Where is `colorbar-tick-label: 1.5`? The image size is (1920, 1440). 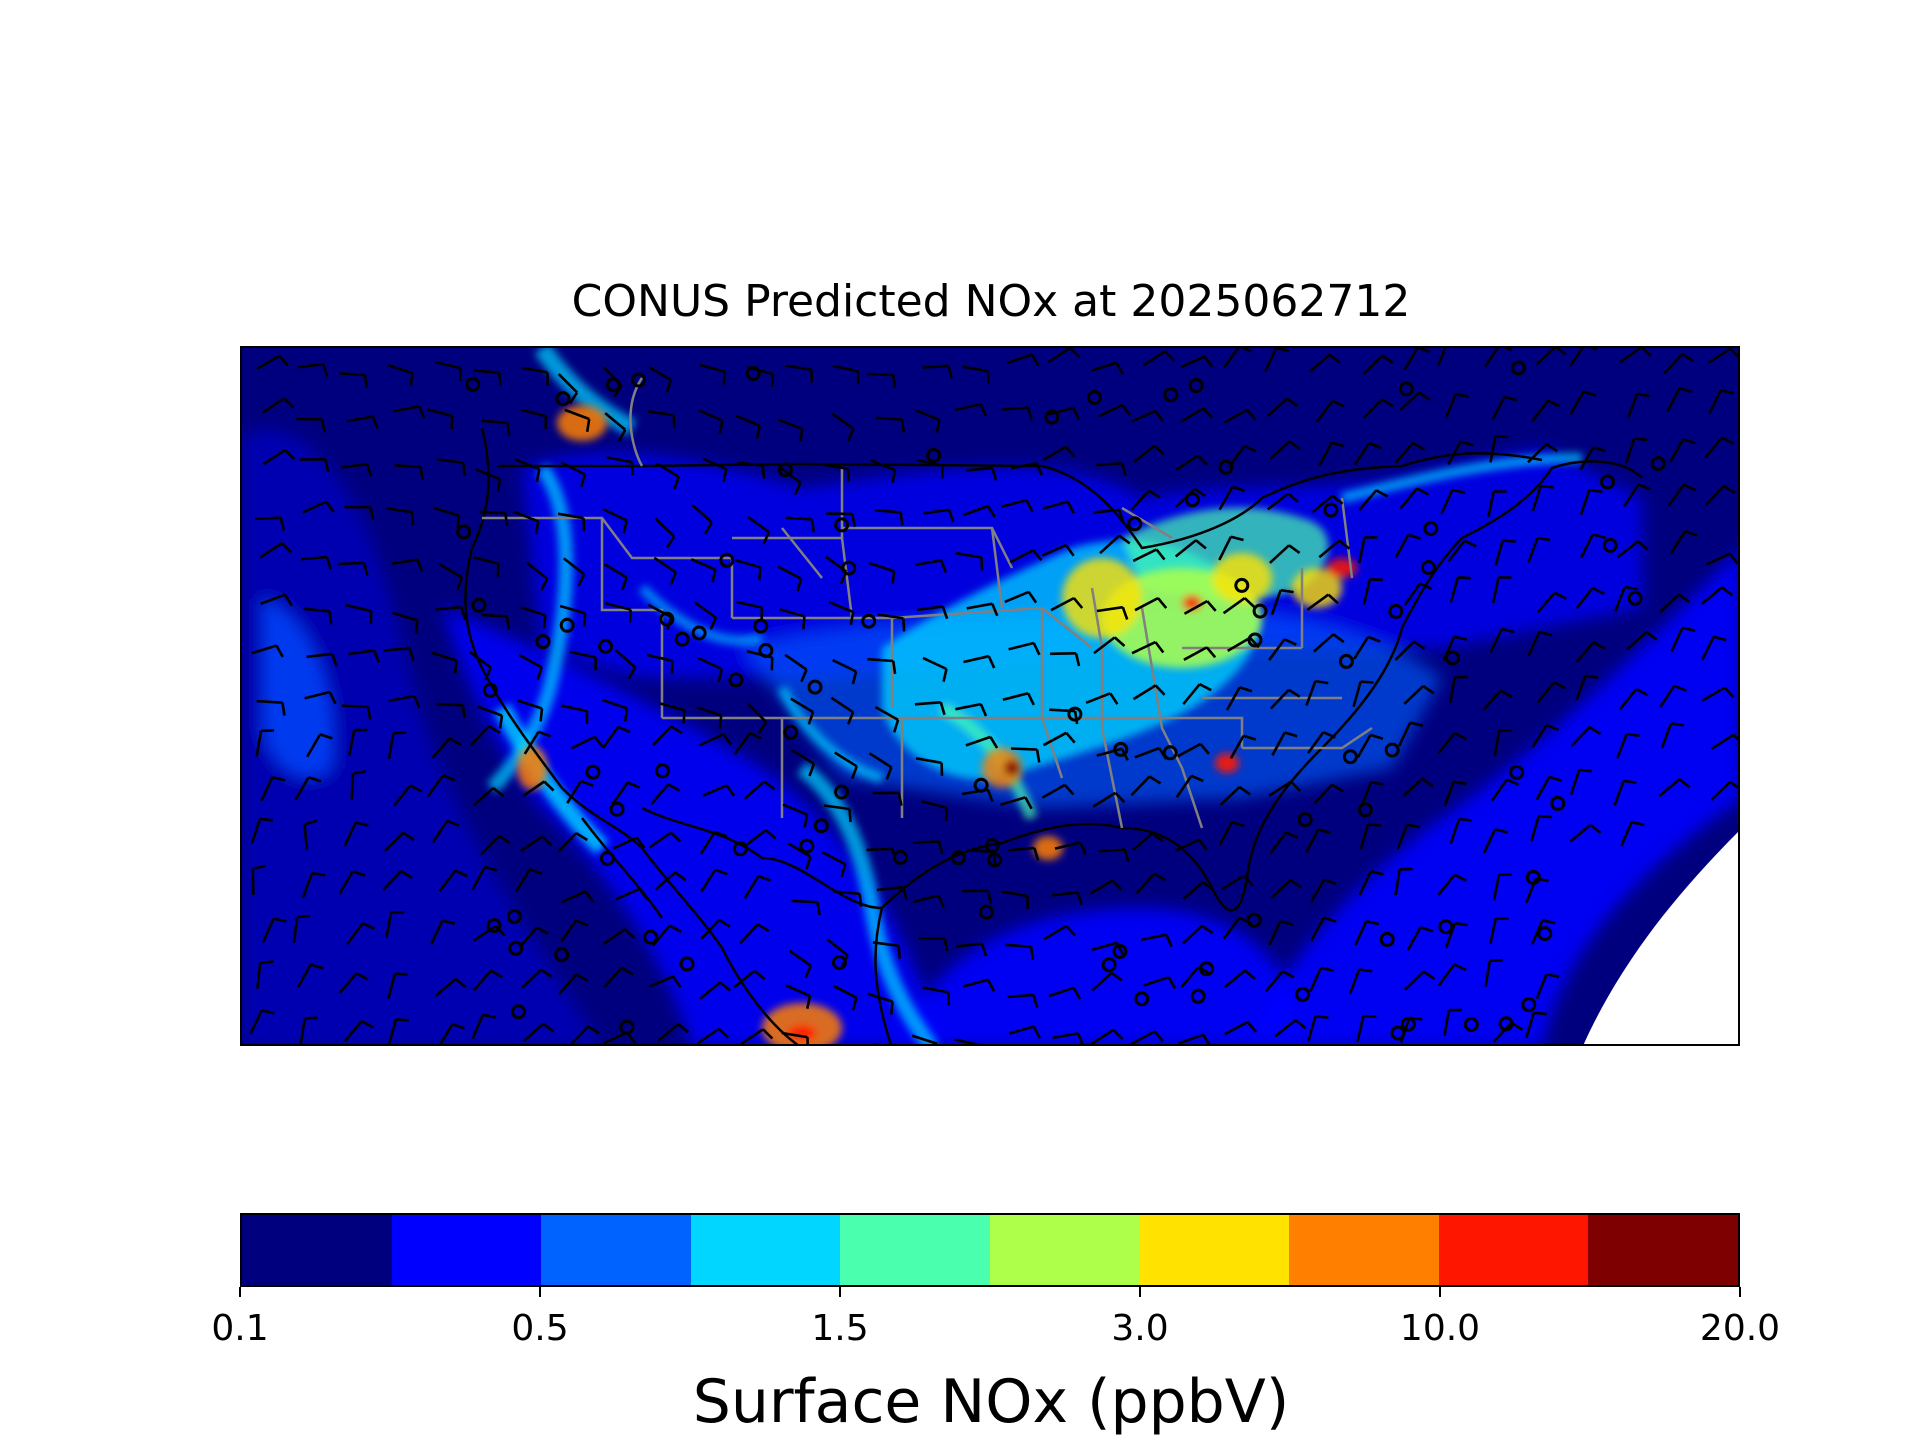
colorbar-tick-label: 1.5 is located at coordinates (840, 1328).